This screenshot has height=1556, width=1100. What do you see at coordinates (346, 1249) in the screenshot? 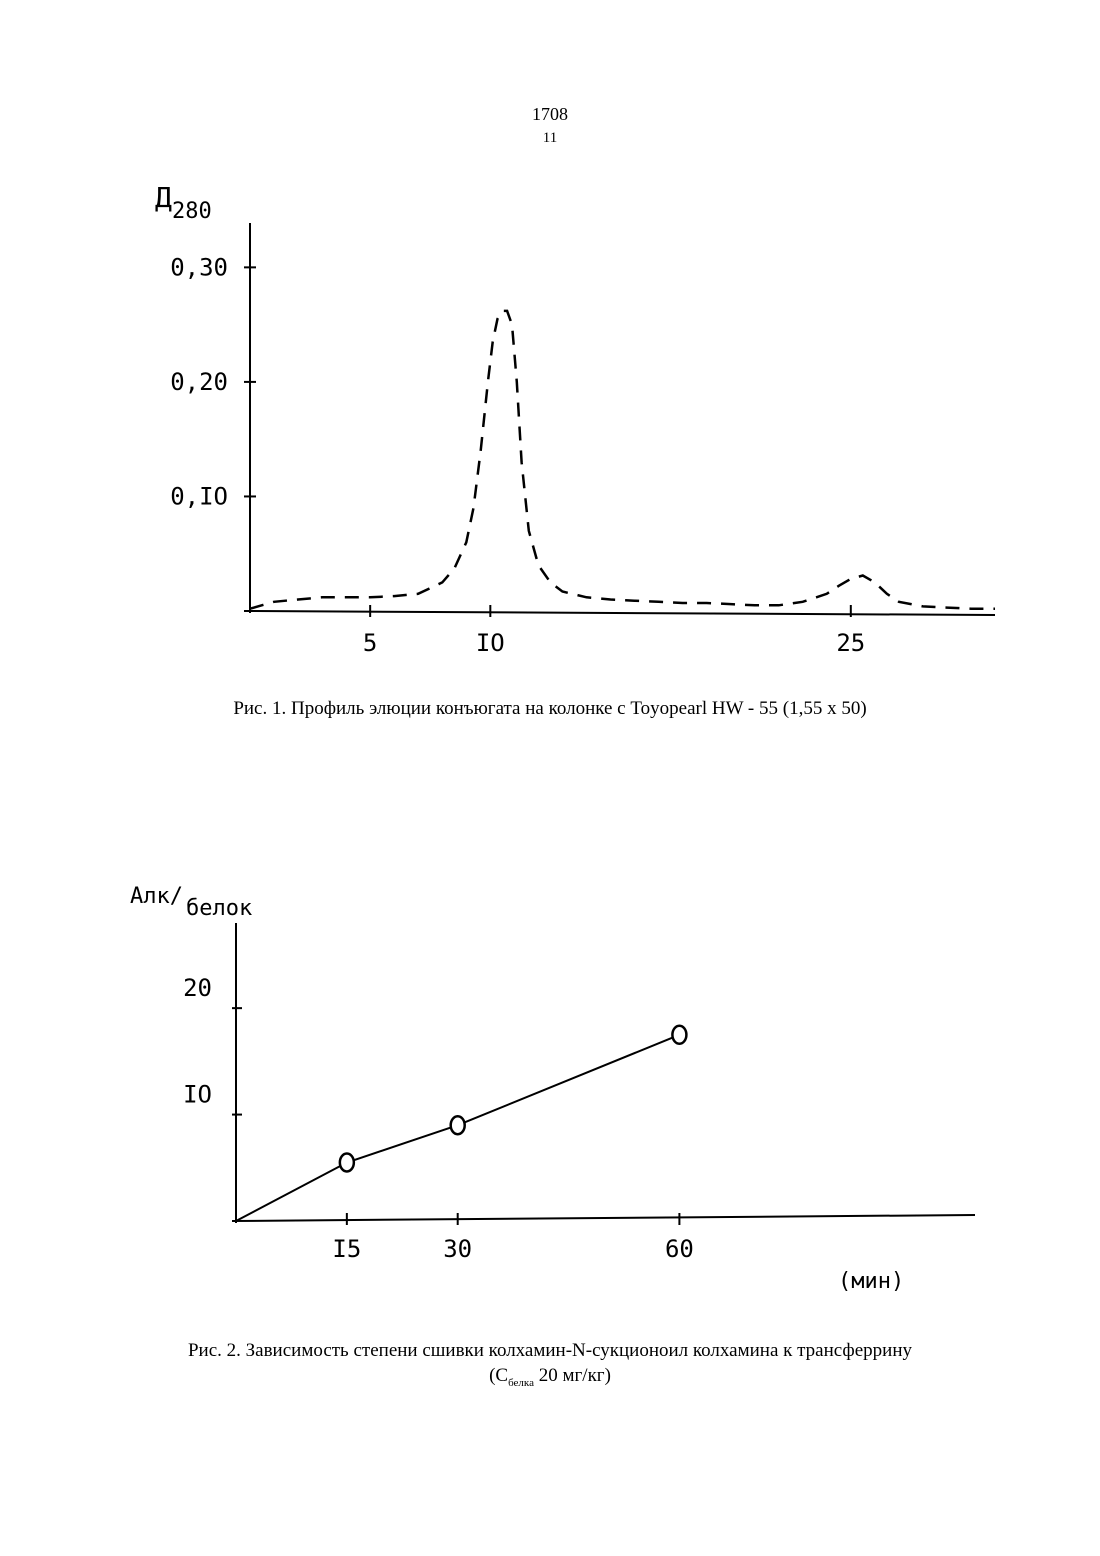
I see `chart2-x-tick-label: I5` at bounding box center [346, 1249].